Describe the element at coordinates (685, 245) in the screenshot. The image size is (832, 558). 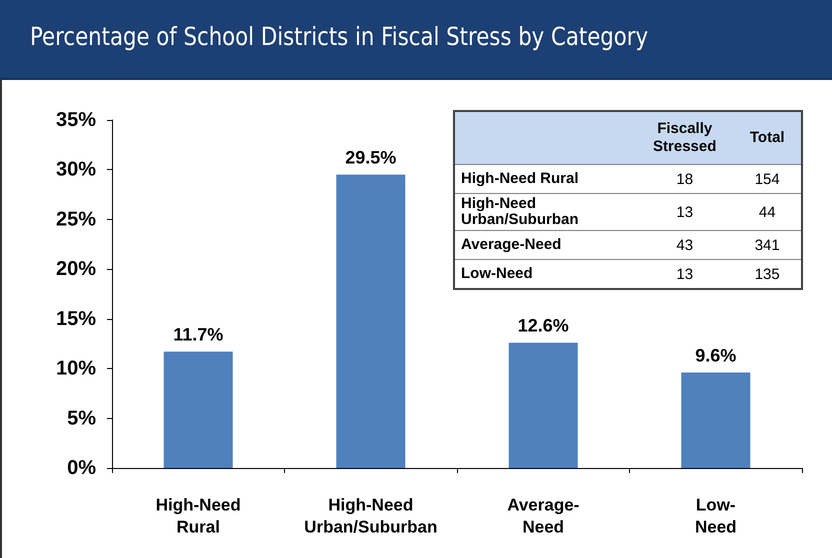
I see `data-label: 43` at that location.